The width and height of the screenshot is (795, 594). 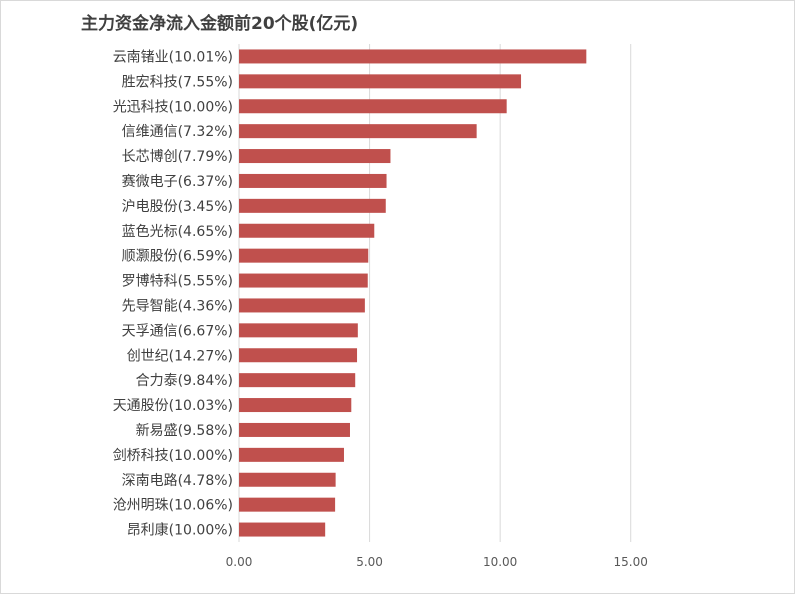 I want to click on x-tick-label: 0.00, so click(x=239, y=562).